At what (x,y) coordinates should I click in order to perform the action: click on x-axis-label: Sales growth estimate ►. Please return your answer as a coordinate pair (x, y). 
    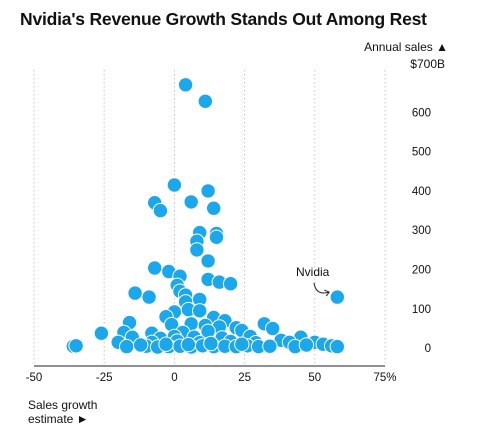
    Looking at the image, I should click on (63, 412).